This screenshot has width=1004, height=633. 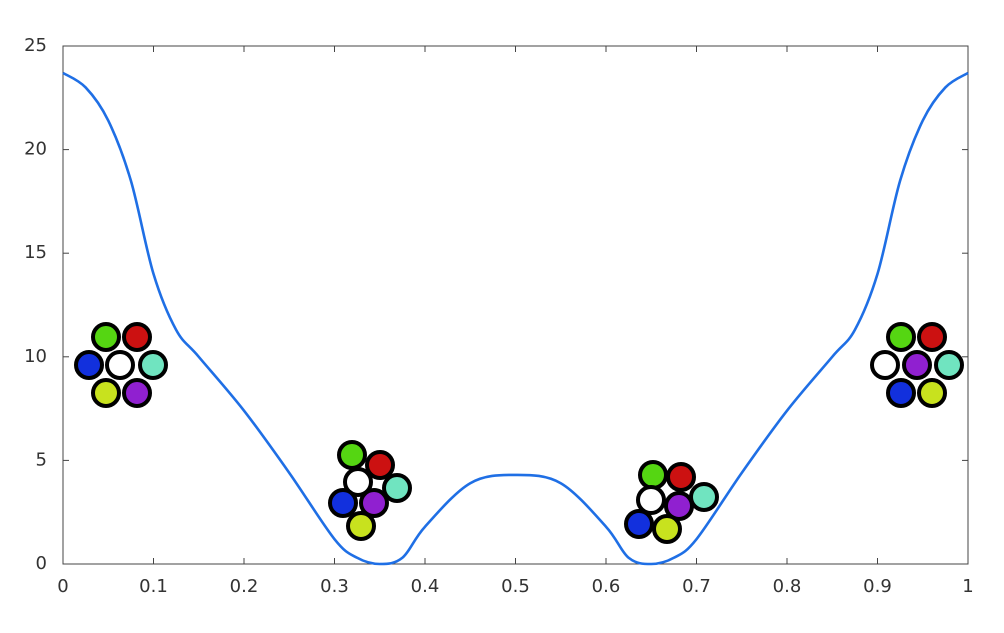 I want to click on y-tick-label: 0, so click(x=41, y=563).